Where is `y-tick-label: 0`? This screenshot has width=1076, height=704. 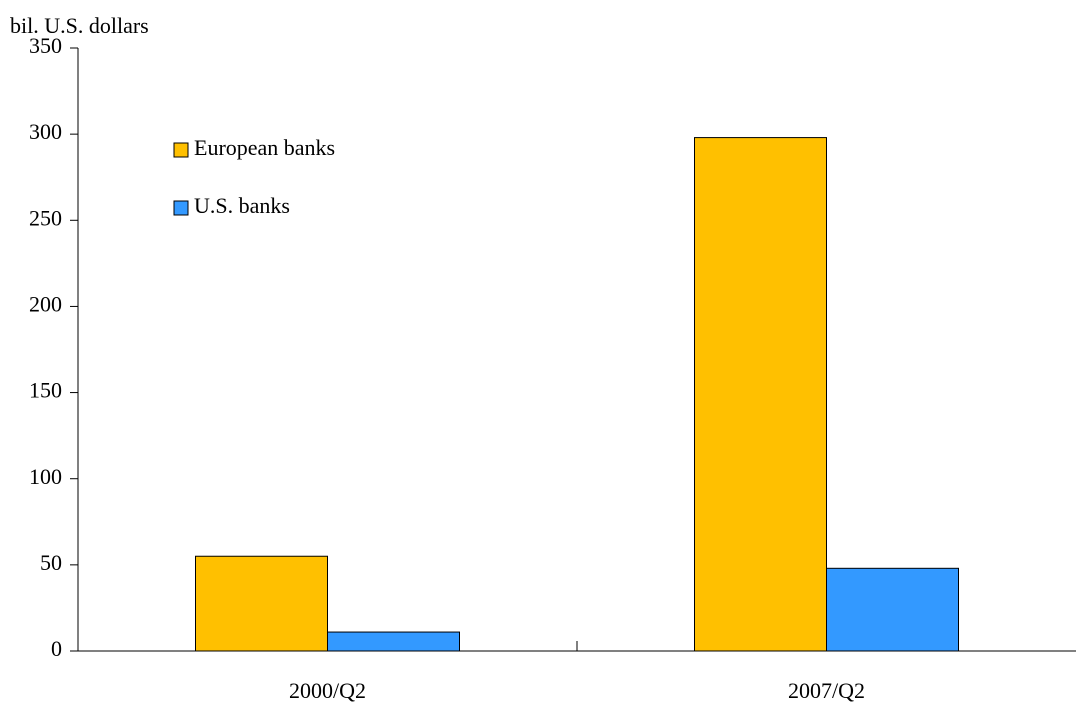 y-tick-label: 0 is located at coordinates (56, 648).